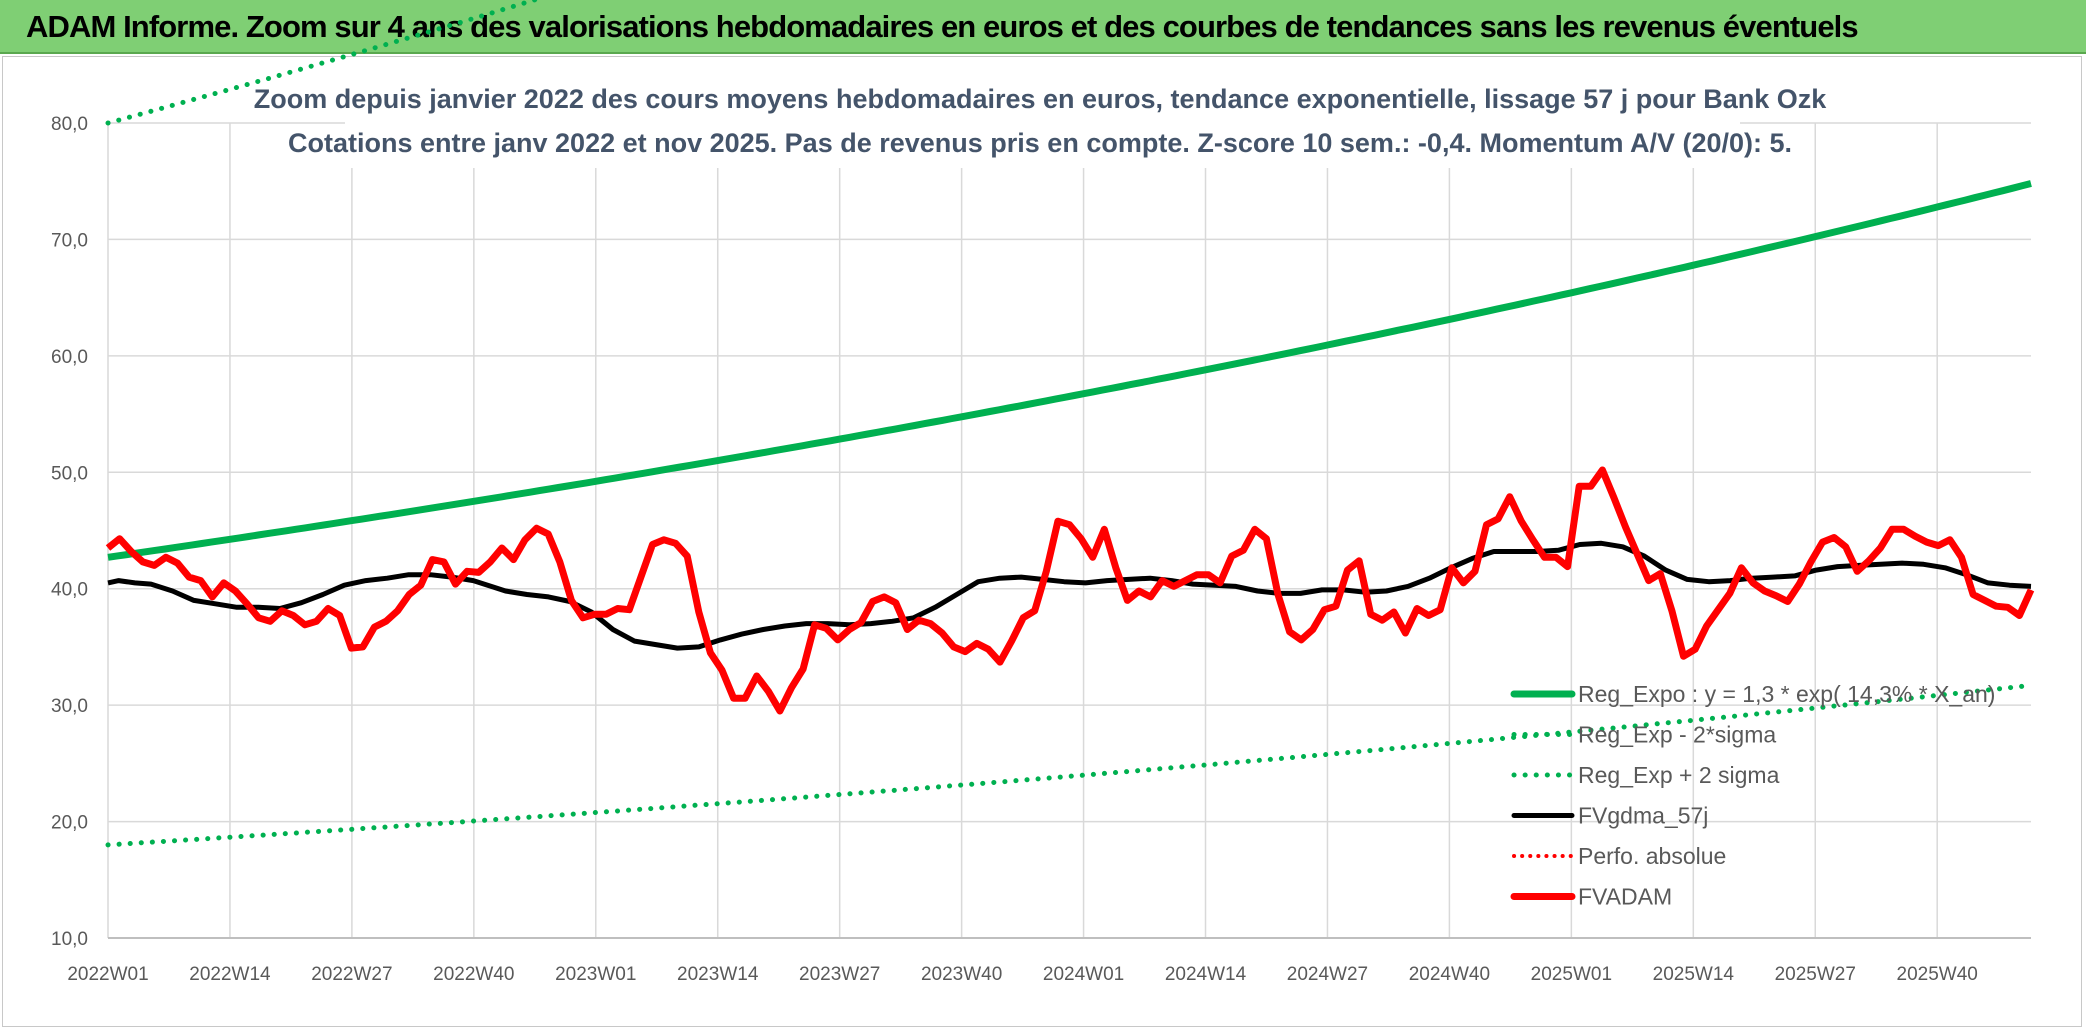 Image resolution: width=2086 pixels, height=1031 pixels. Describe the element at coordinates (69, 823) in the screenshot. I see `y-tick-label: 20,0` at that location.